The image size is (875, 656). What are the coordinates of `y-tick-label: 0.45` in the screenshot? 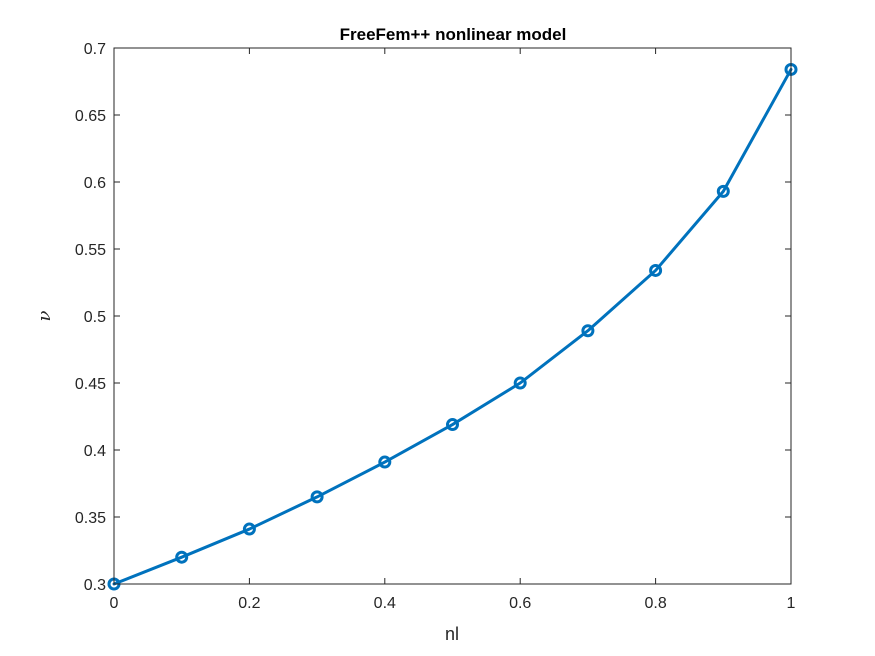 It's located at (90, 384).